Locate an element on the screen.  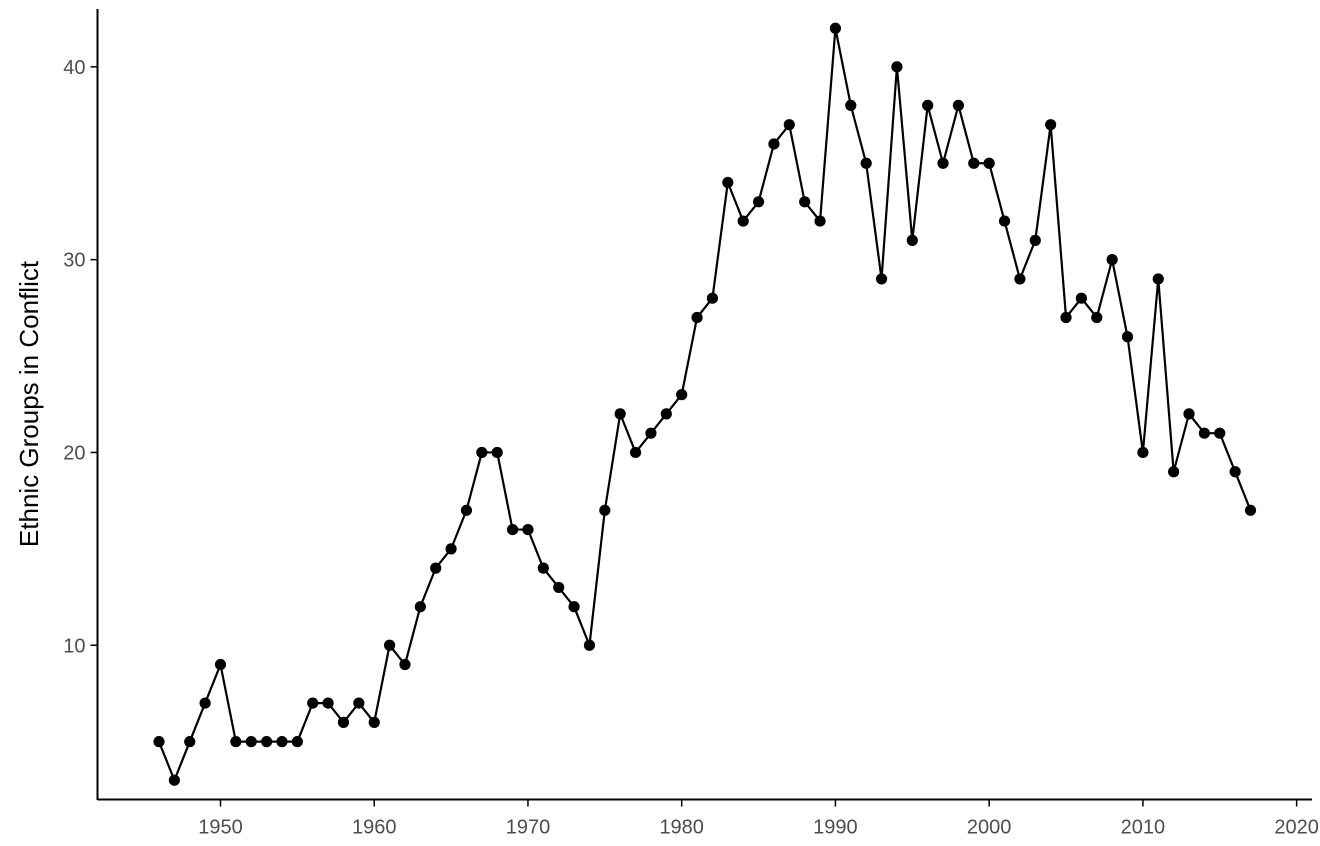
x-tick-label: 1980 is located at coordinates (681, 828).